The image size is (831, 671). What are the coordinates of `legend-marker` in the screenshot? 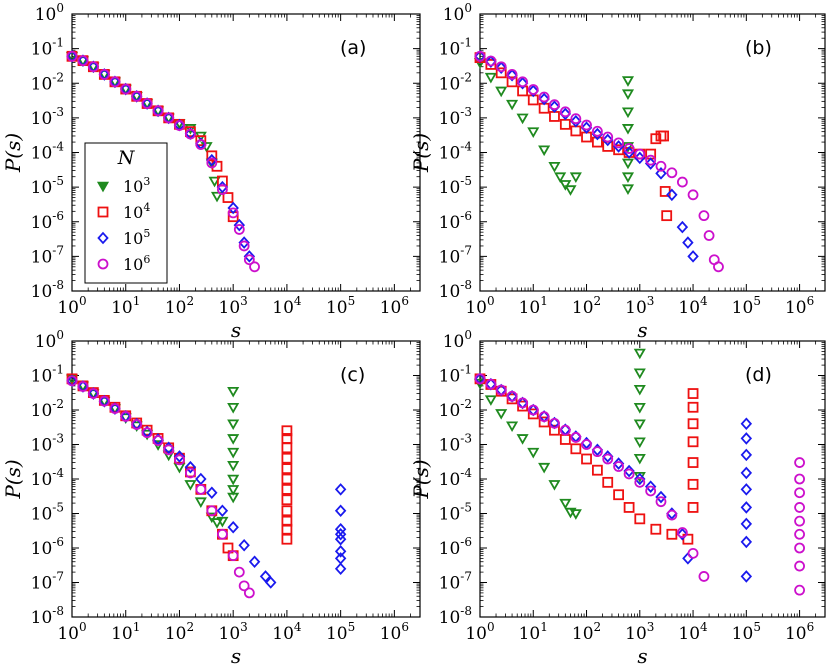 It's located at (103, 212).